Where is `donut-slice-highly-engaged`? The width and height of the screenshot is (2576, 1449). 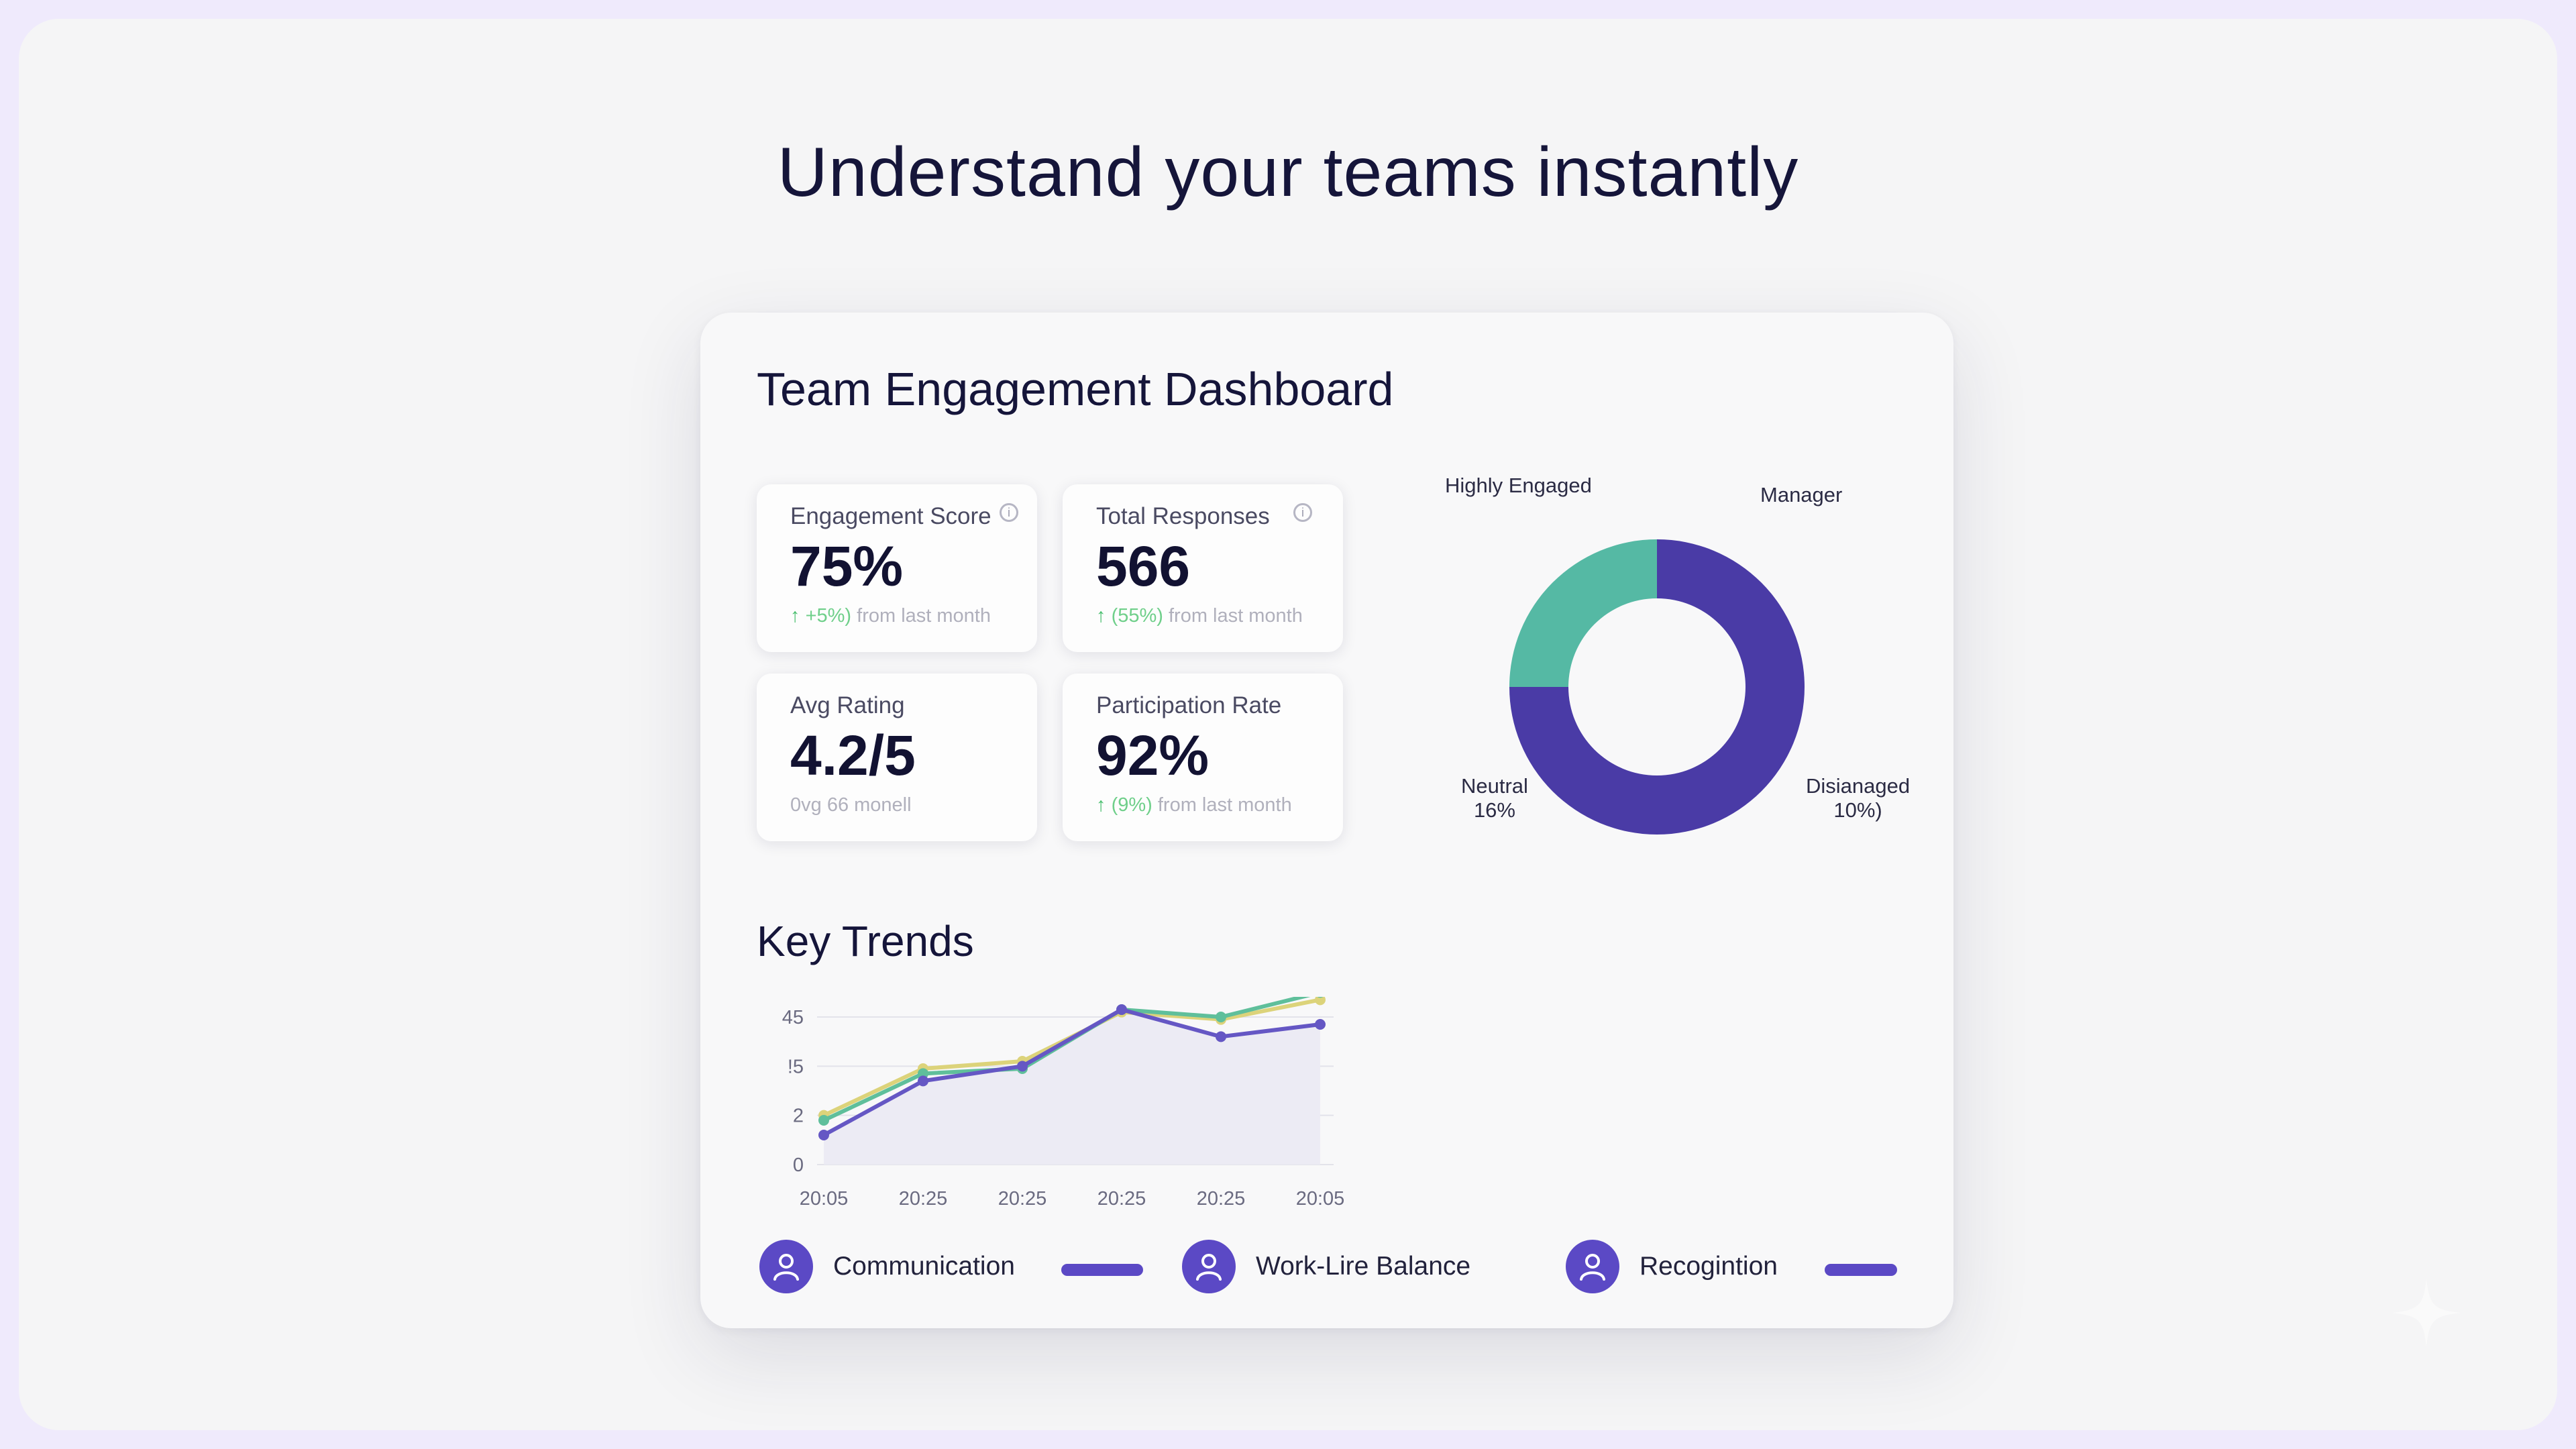
donut-slice-highly-engaged is located at coordinates (1583, 613).